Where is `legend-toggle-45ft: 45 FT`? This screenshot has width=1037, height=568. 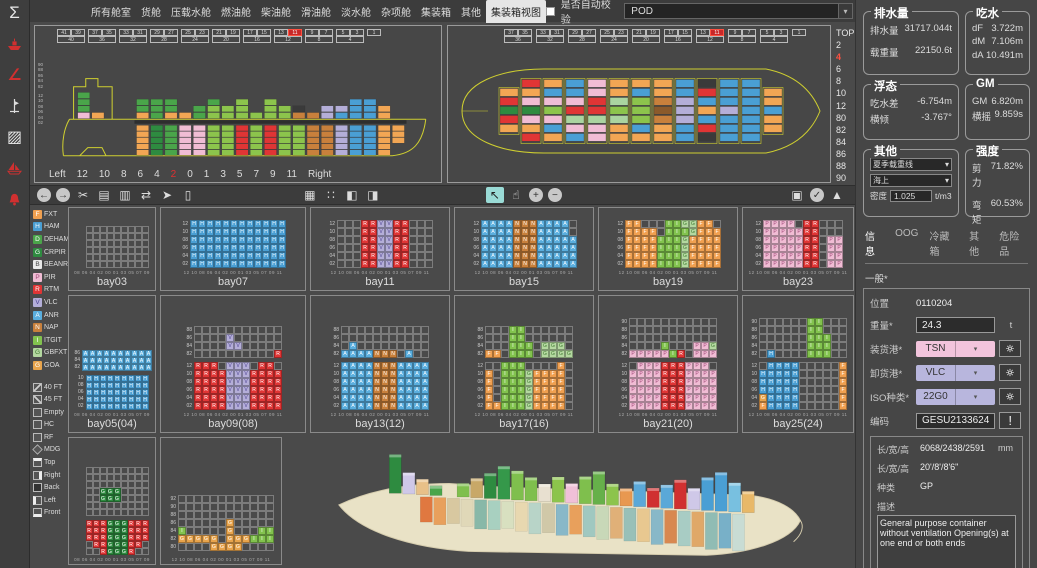
legend-toggle-45ft: 45 FT is located at coordinates (49, 399).